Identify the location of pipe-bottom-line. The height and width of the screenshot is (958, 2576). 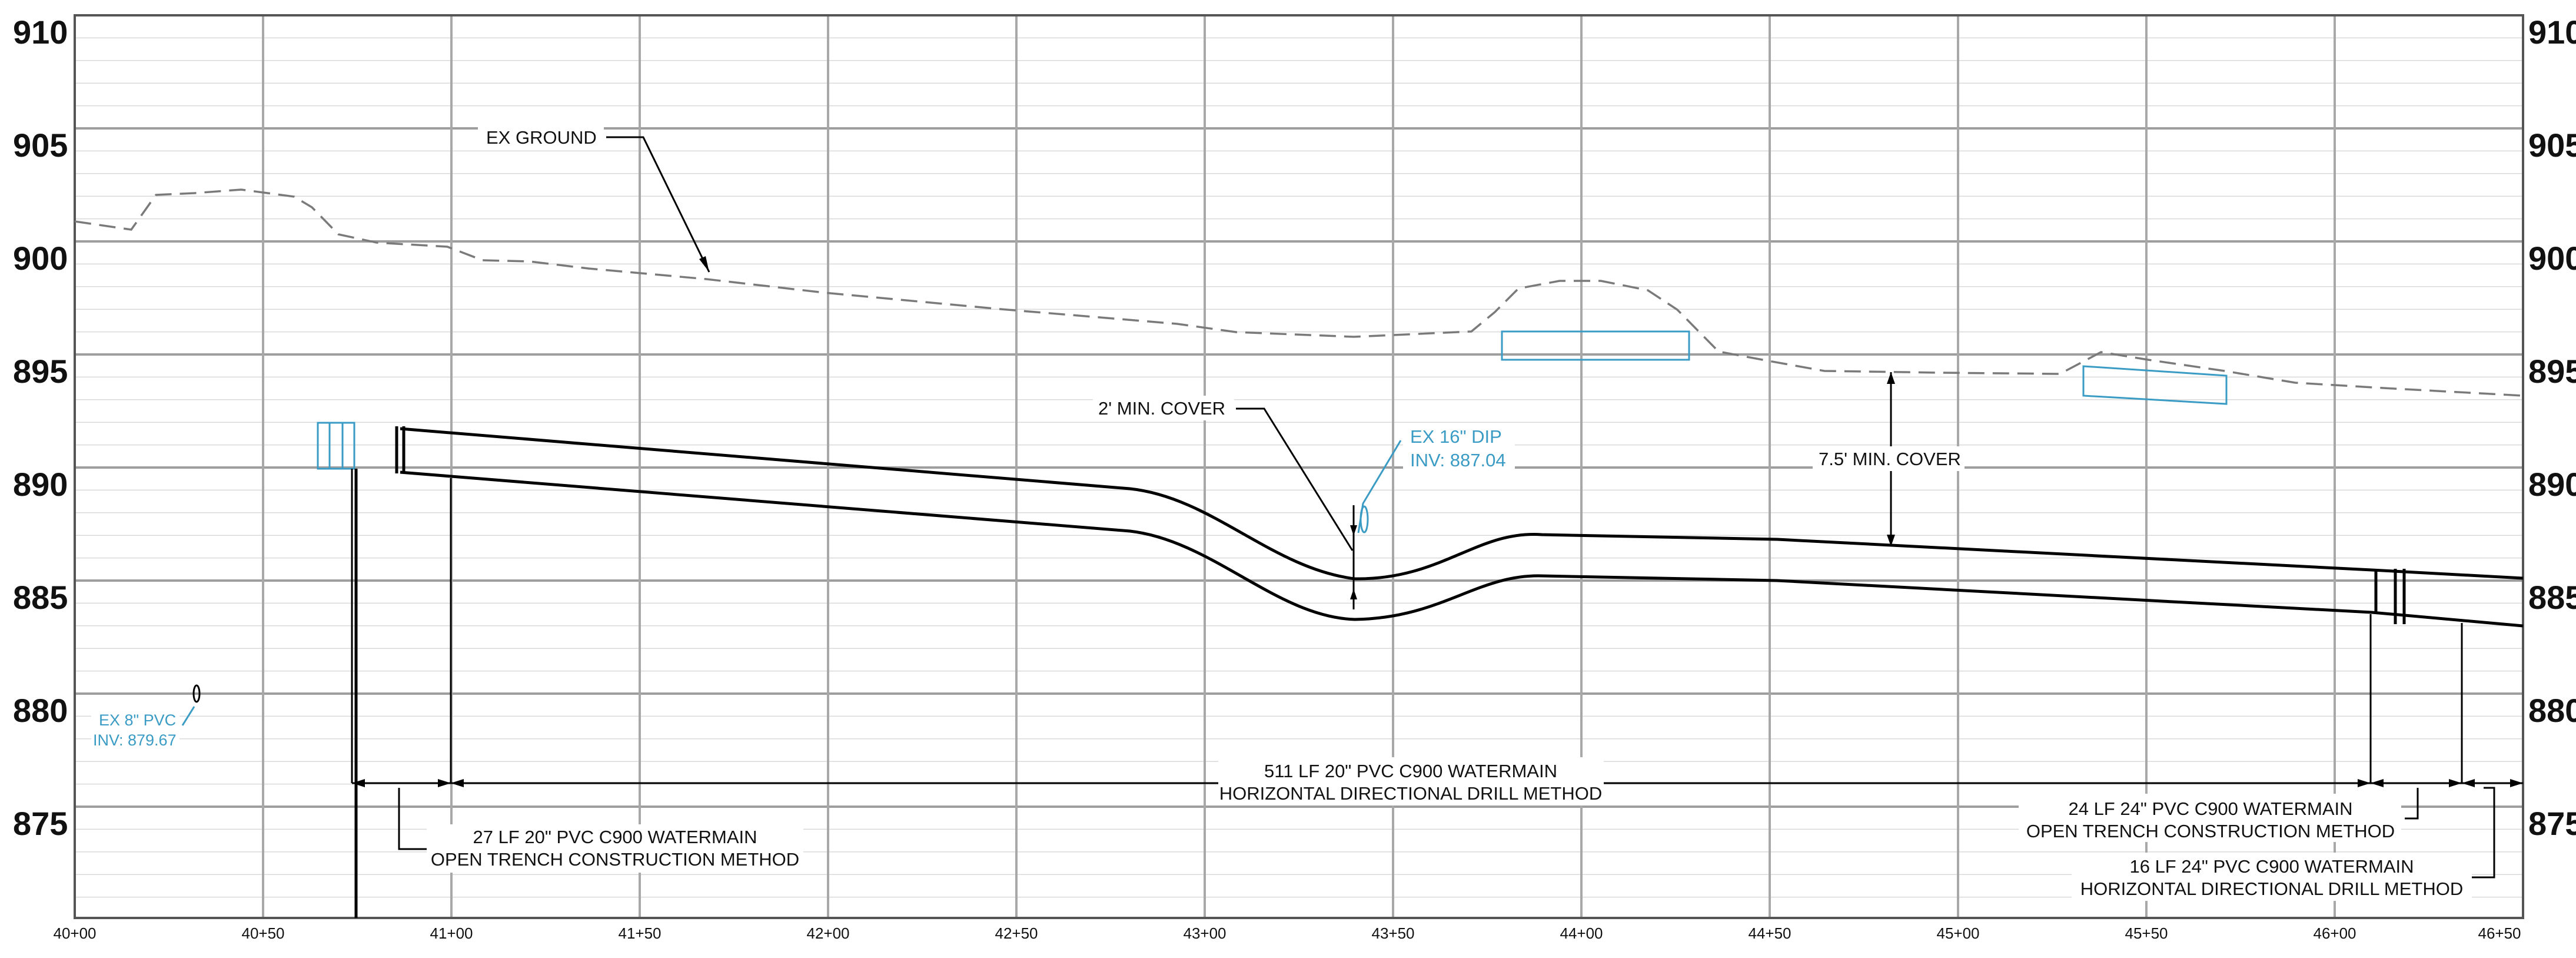
(1462, 549).